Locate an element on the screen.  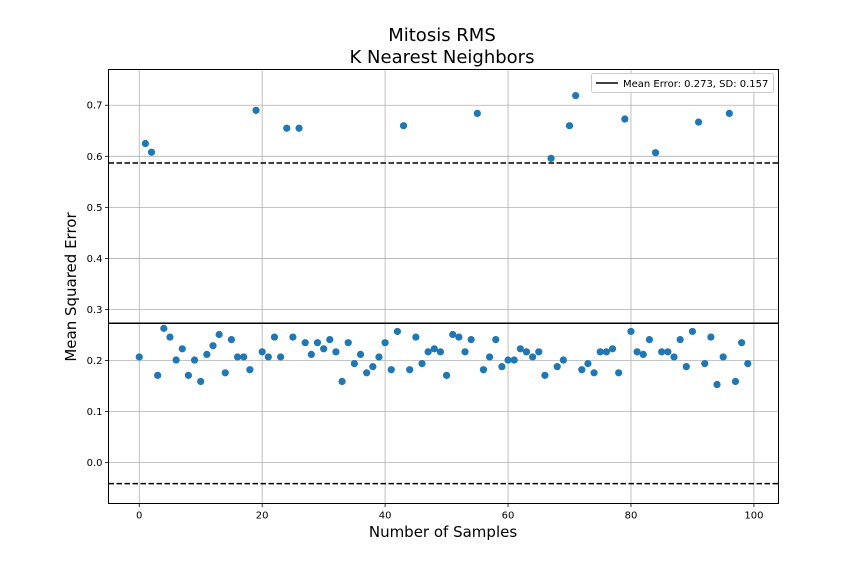
x-tick-label: 100 is located at coordinates (753, 516).